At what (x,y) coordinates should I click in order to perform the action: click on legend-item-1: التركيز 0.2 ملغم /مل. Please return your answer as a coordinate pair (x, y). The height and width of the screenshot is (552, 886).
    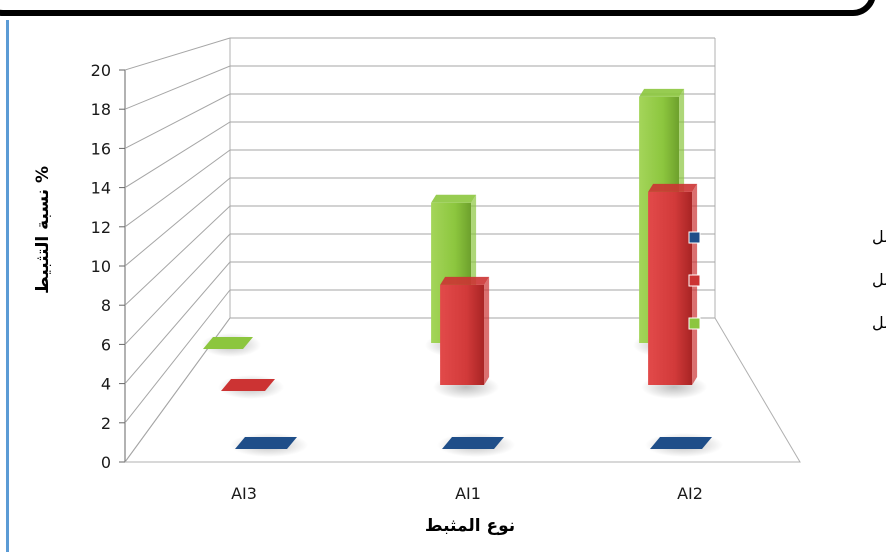
    Looking at the image, I should click on (787, 280).